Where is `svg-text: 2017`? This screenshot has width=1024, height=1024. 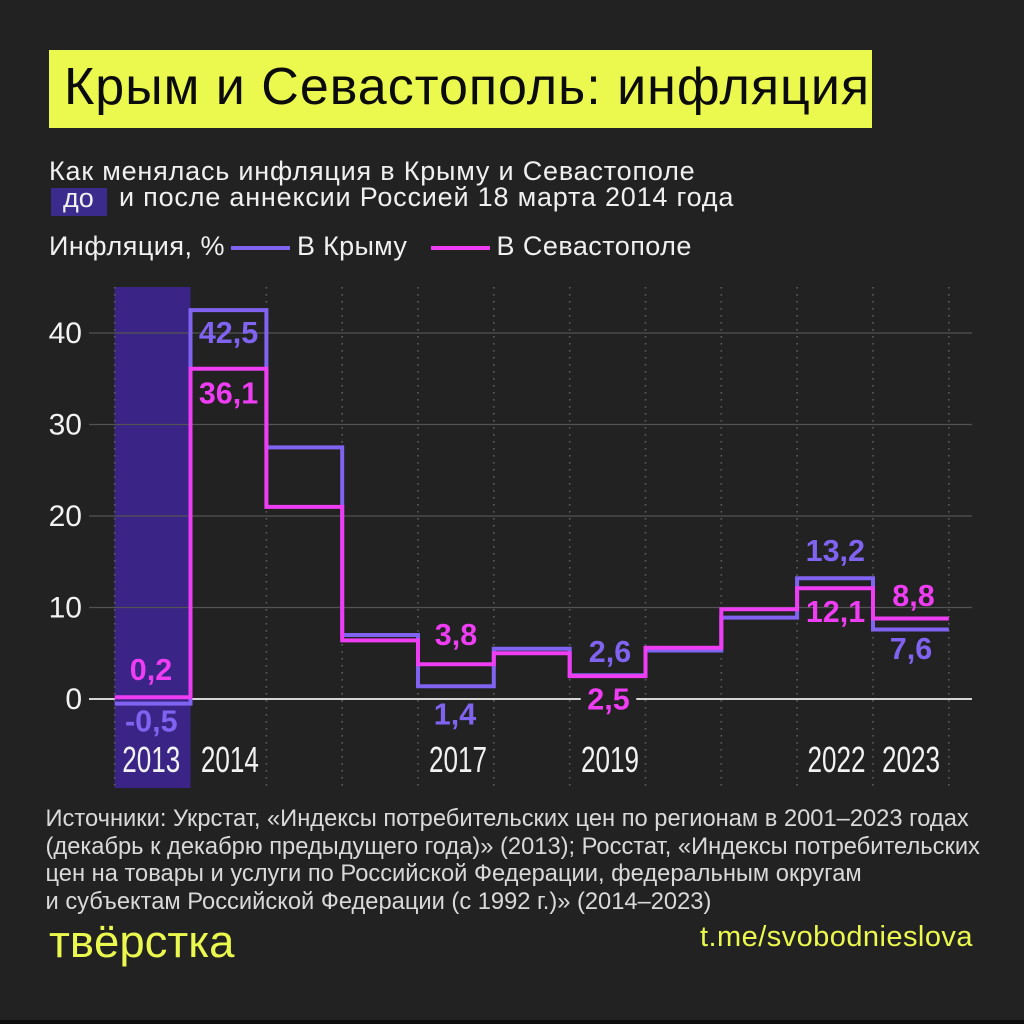 svg-text: 2017 is located at coordinates (458, 759).